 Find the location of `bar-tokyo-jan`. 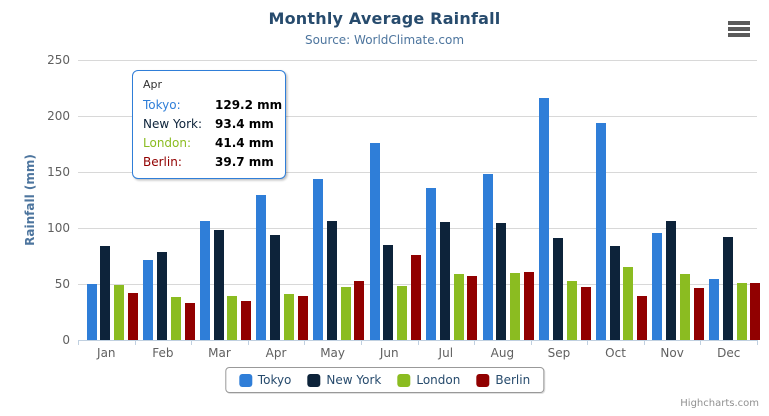

bar-tokyo-jan is located at coordinates (91, 312).